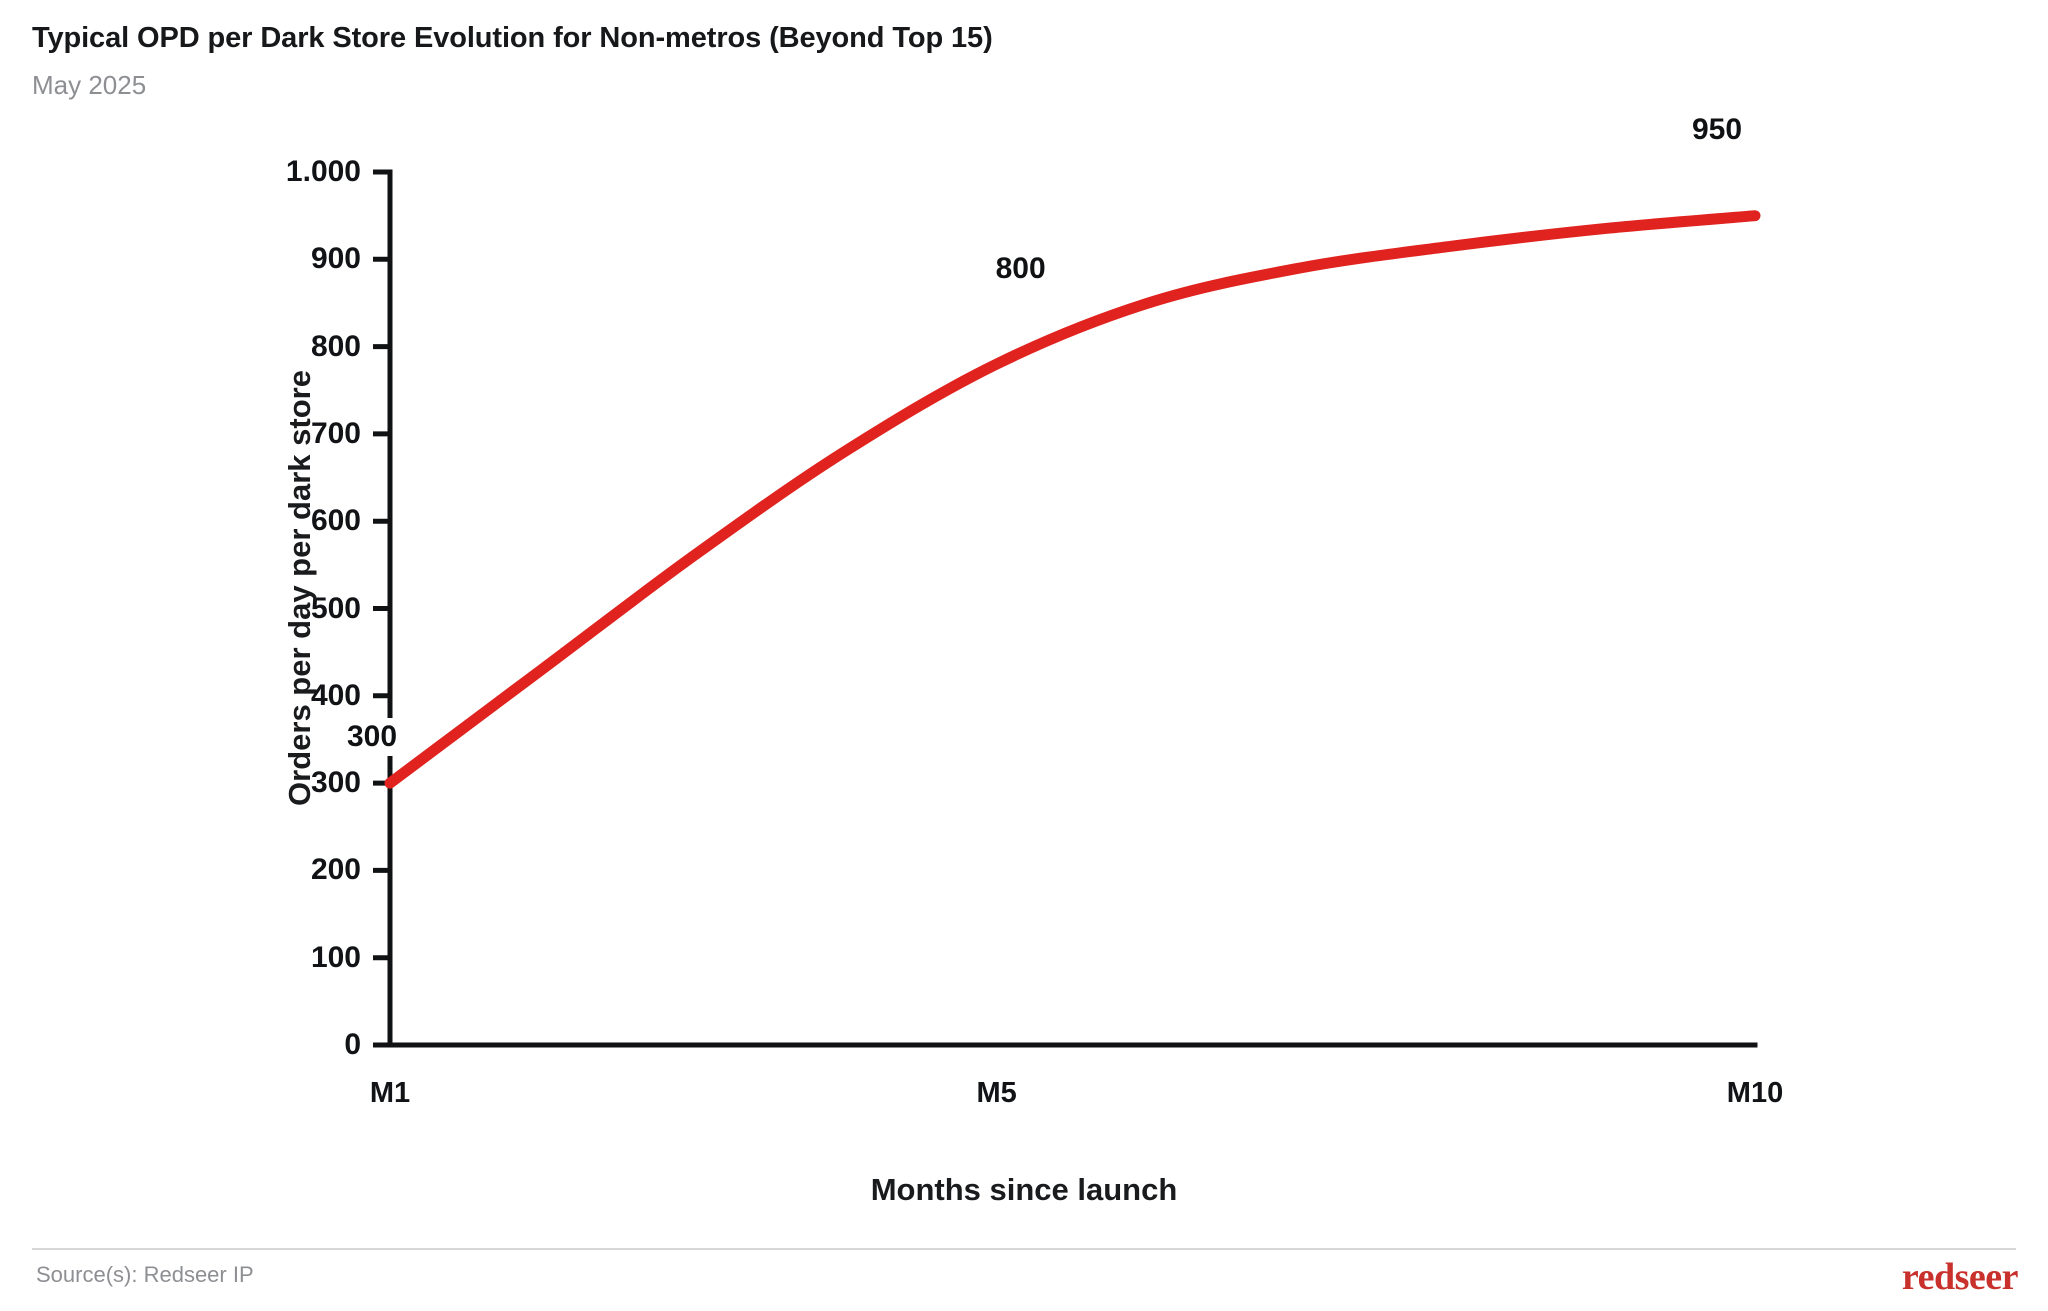 The height and width of the screenshot is (1311, 2048). Describe the element at coordinates (89, 85) in the screenshot. I see `page-subtitle: May 2025` at that location.